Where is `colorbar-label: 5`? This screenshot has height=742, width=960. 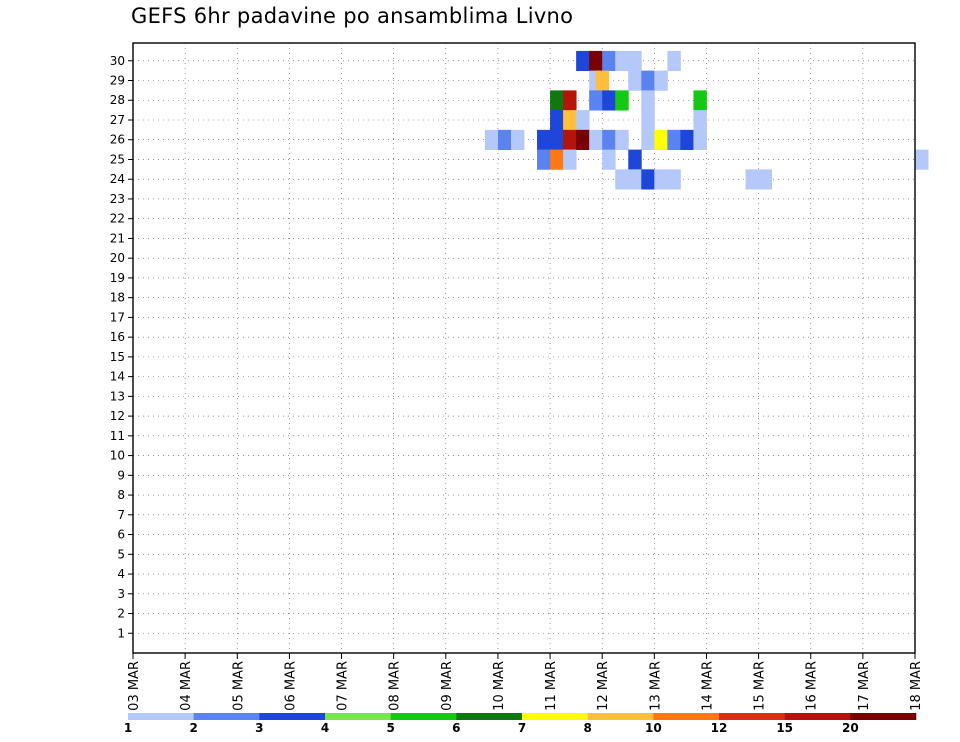 colorbar-label: 5 is located at coordinates (390, 728).